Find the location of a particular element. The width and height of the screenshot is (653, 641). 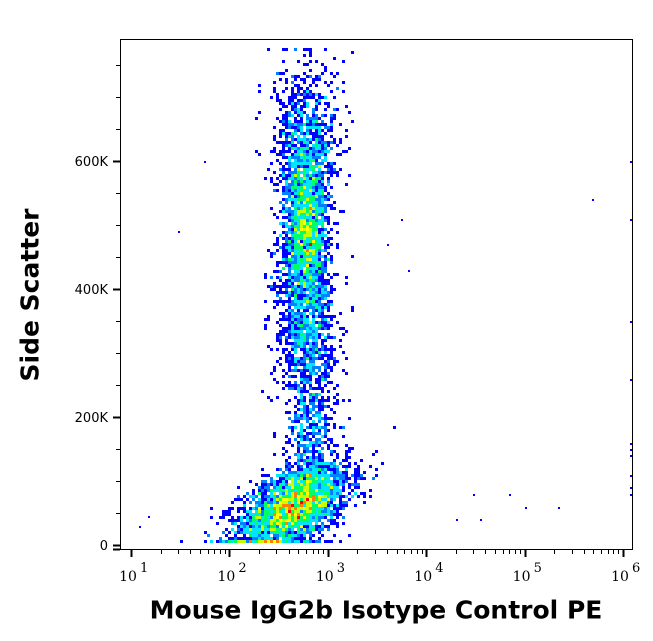

x-tick-label: 10² is located at coordinates (231, 573).